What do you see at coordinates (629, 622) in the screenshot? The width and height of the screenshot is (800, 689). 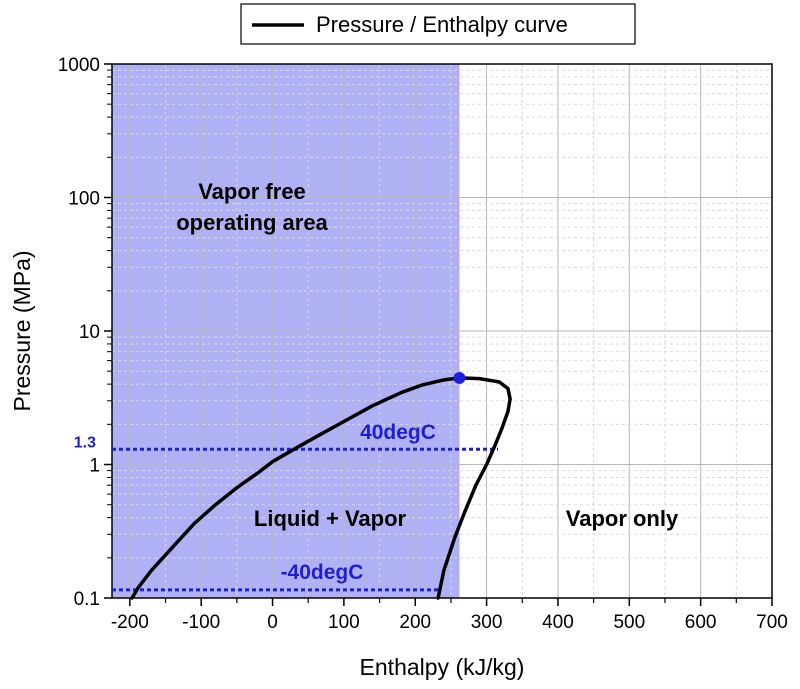 I see `x-tick-label: 500` at bounding box center [629, 622].